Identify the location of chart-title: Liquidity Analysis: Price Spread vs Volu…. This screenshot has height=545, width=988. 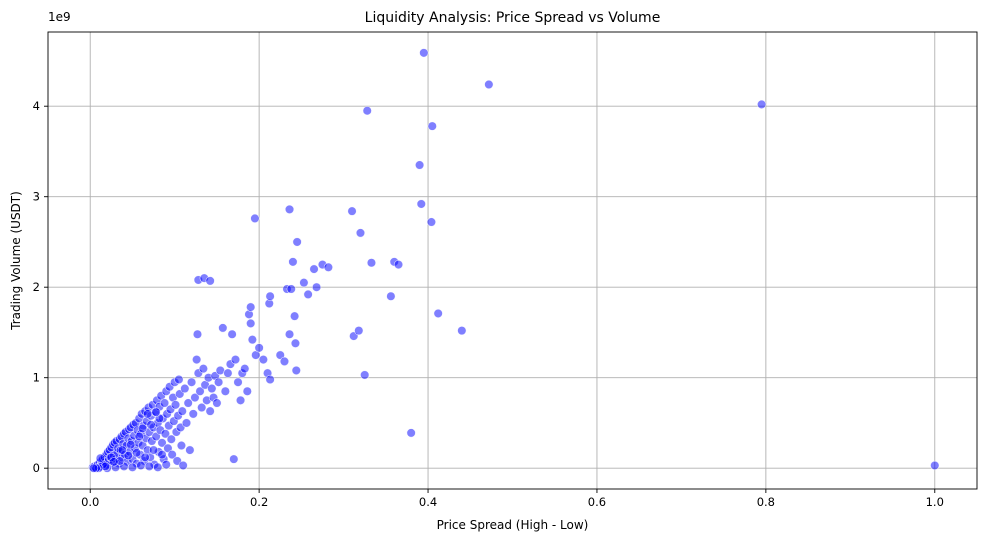
(513, 18).